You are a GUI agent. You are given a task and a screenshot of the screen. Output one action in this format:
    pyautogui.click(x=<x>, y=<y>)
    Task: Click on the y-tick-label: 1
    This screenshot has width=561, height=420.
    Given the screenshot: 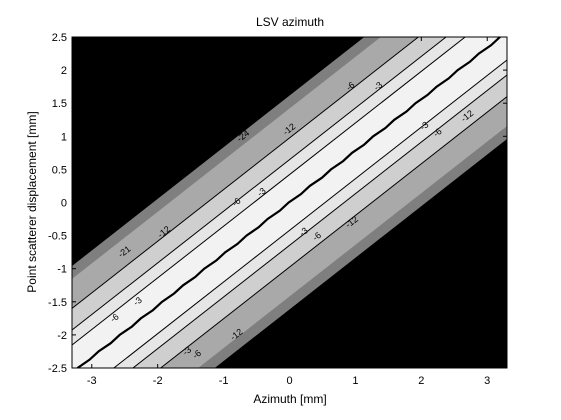 What is the action you would take?
    pyautogui.click(x=64, y=137)
    